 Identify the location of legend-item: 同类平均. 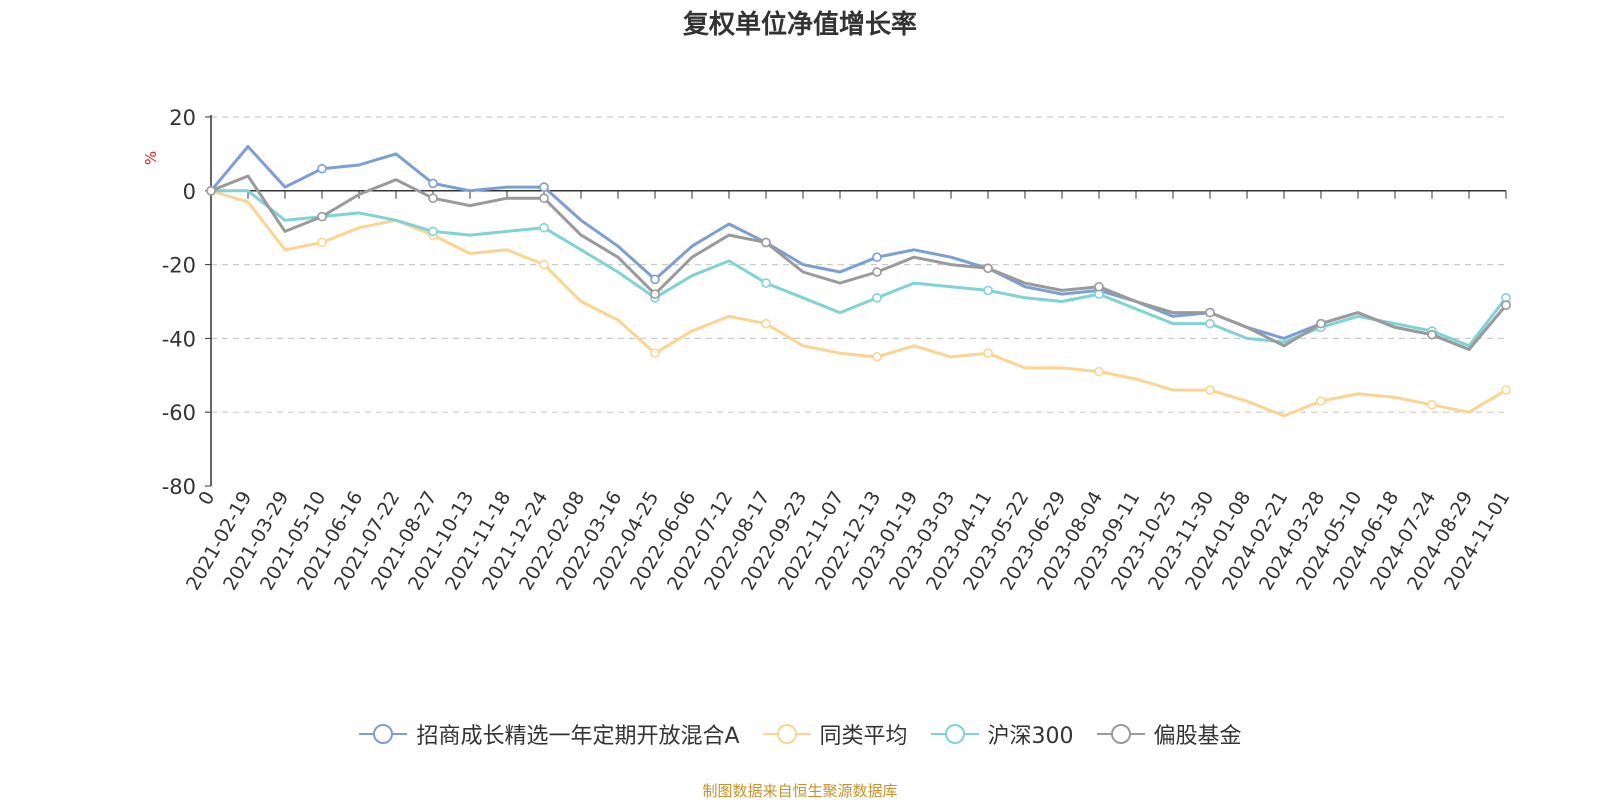
(835, 734).